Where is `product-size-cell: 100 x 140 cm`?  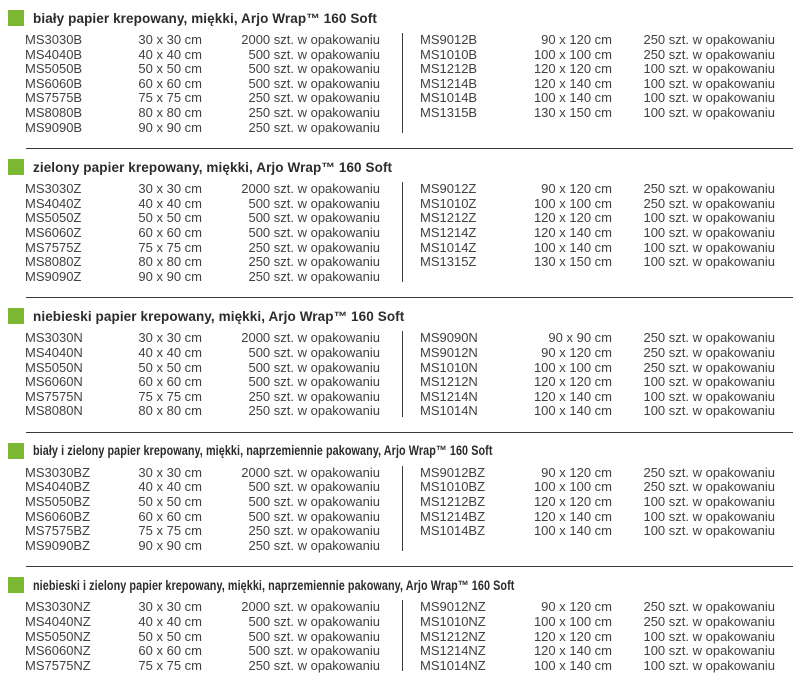
product-size-cell: 100 x 140 cm is located at coordinates (572, 411).